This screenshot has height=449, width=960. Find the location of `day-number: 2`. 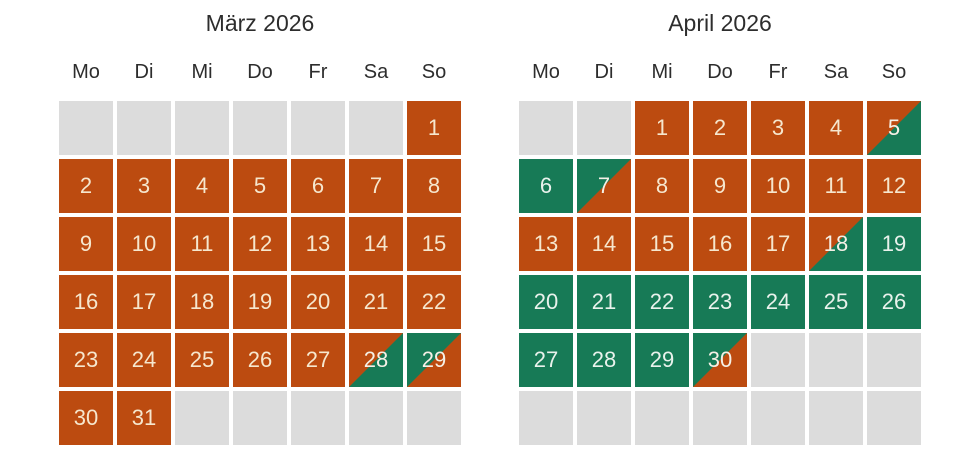

day-number: 2 is located at coordinates (86, 185).